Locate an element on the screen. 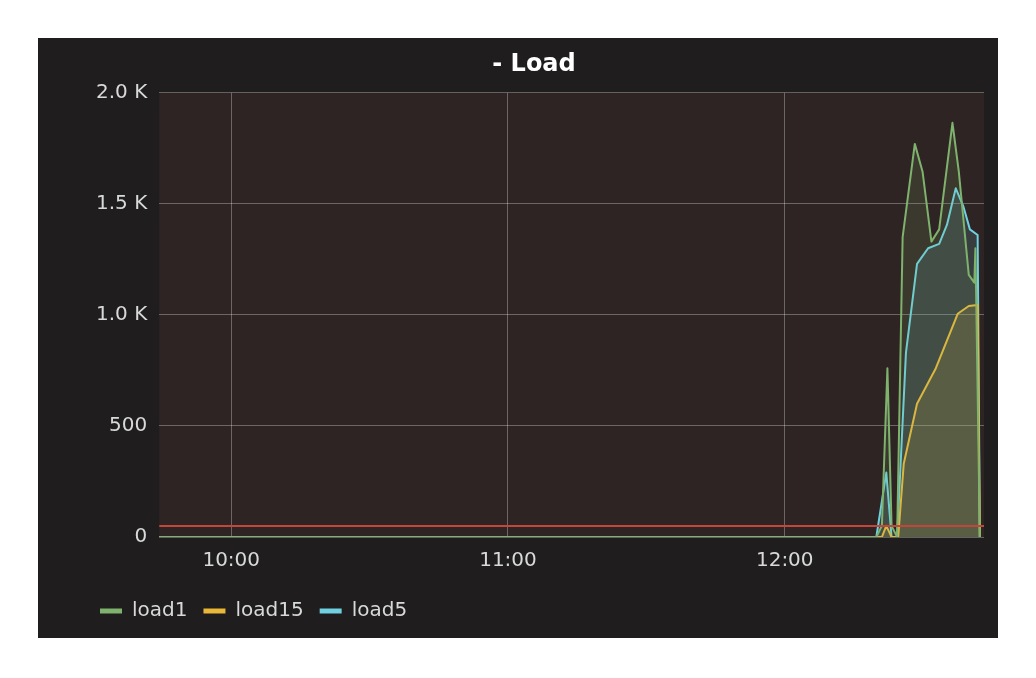 The image size is (1036, 678). chart-title: - Load is located at coordinates (534, 62).